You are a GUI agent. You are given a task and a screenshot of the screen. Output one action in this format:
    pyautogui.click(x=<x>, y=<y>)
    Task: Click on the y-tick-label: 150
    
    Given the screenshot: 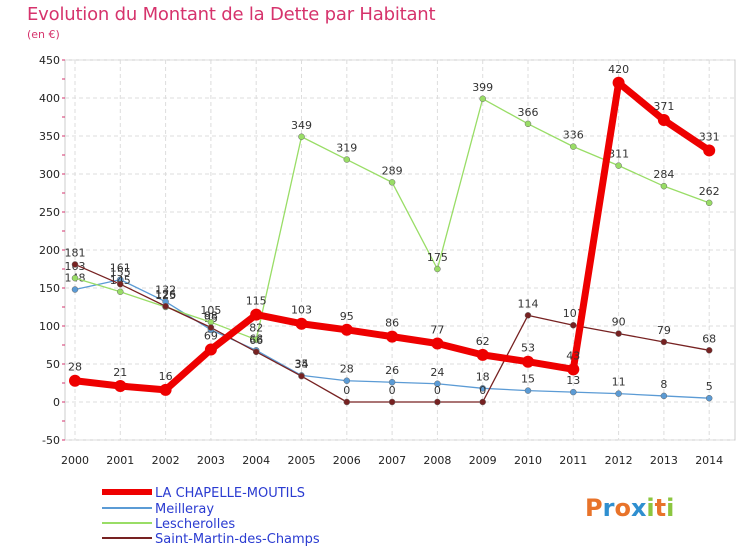 What is the action you would take?
    pyautogui.click(x=49, y=288)
    